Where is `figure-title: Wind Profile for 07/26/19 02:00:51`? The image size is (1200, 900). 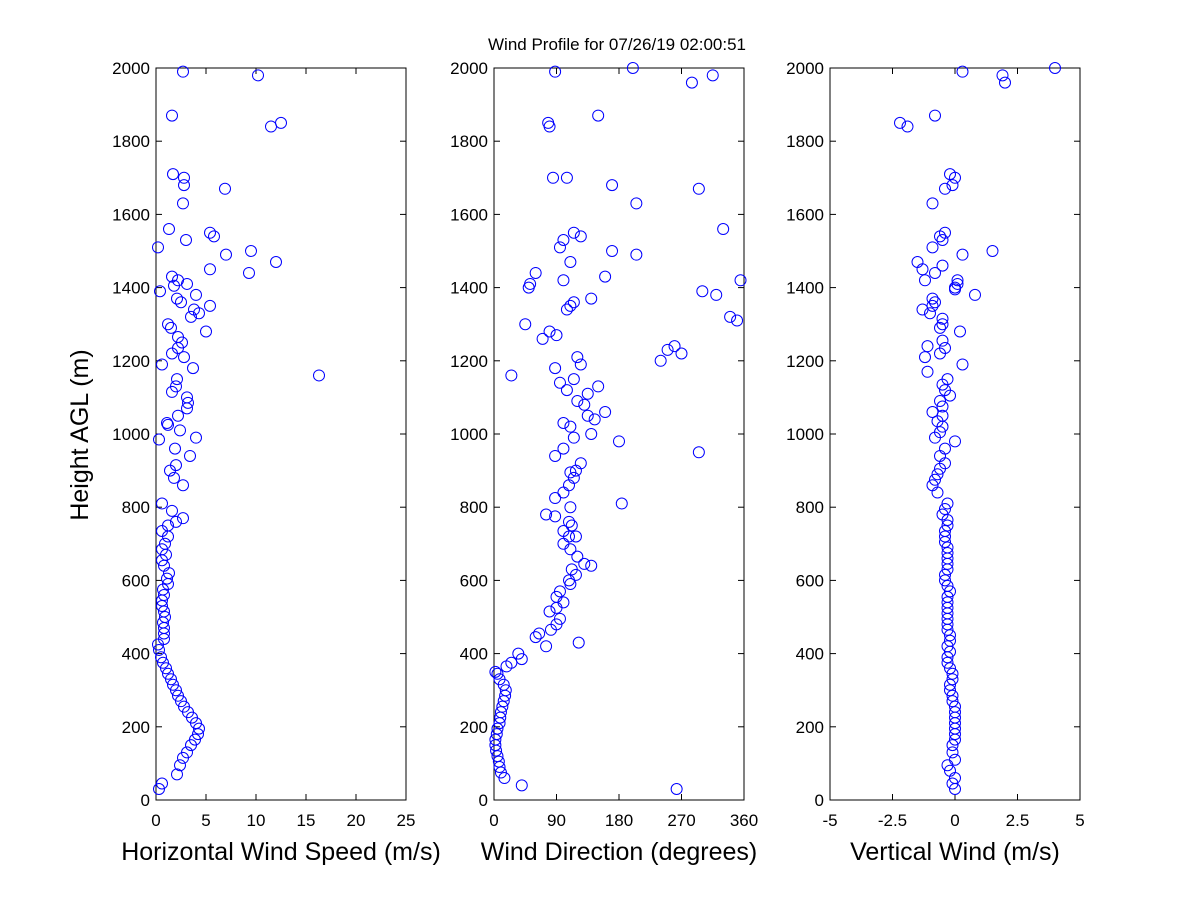 figure-title: Wind Profile for 07/26/19 02:00:51 is located at coordinates (617, 44).